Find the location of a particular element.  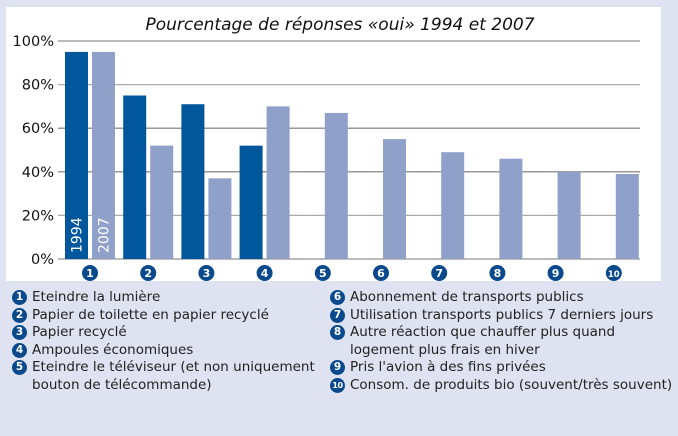

legend-label: Papier recyclé is located at coordinates (79, 332).